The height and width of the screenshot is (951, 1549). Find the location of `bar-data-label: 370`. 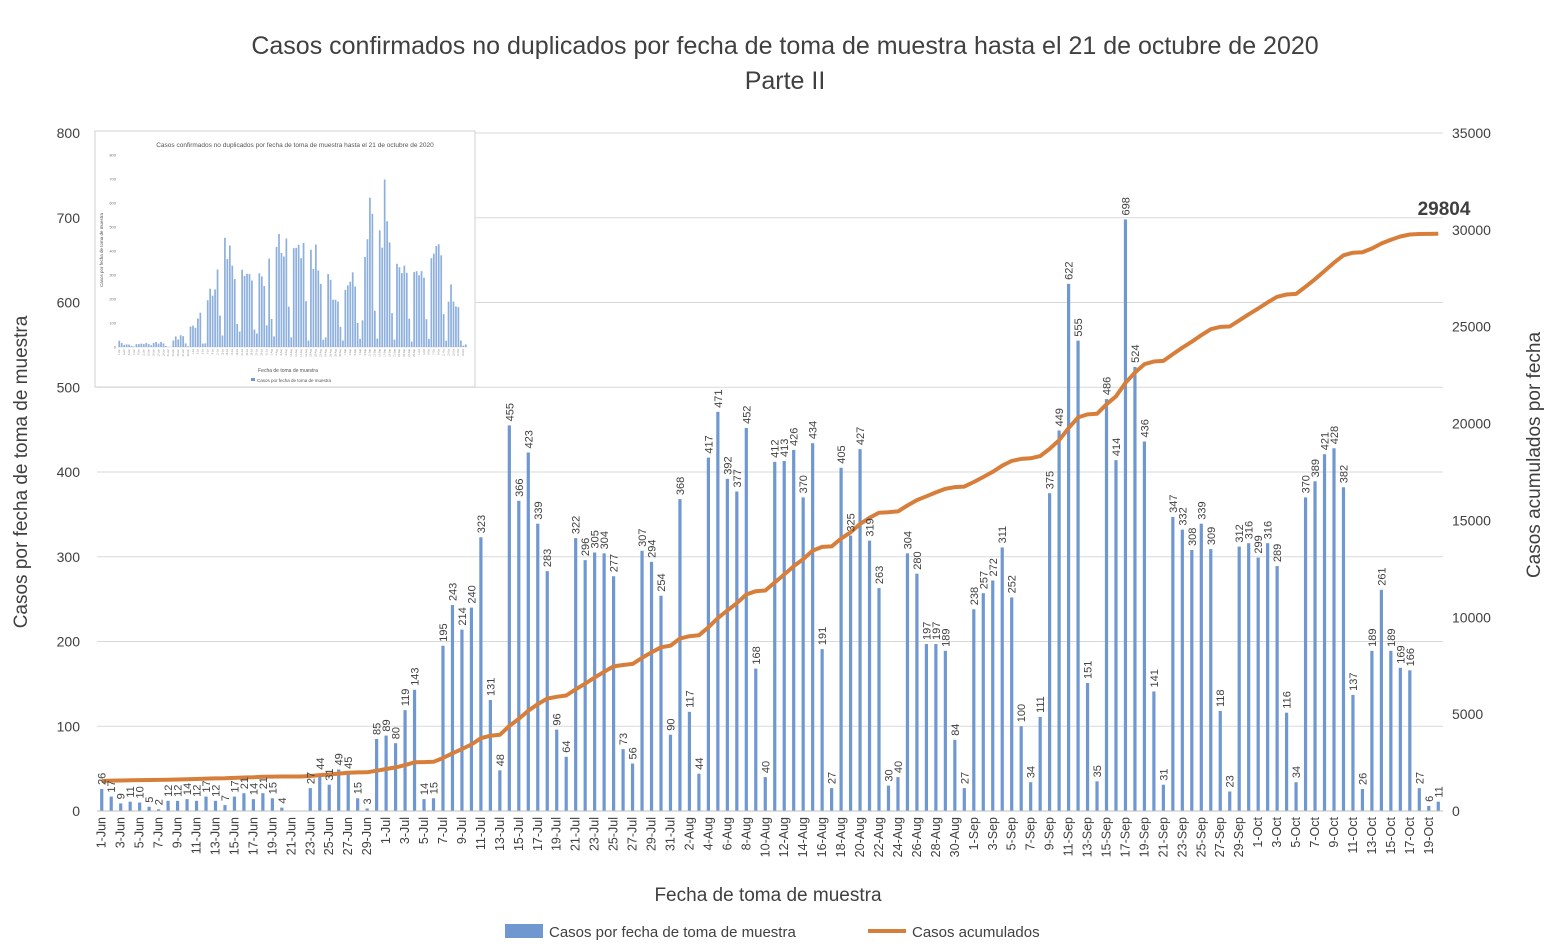

bar-data-label: 370 is located at coordinates (804, 484).